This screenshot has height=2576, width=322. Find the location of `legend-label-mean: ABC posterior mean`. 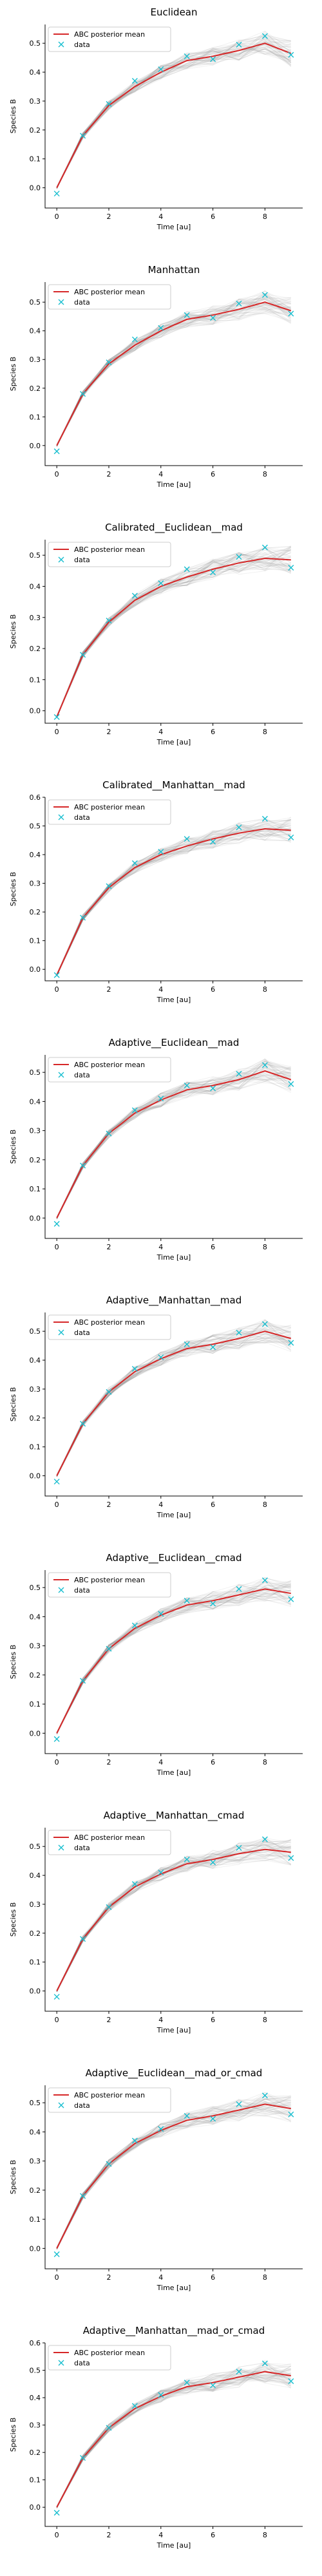

legend-label-mean: ABC posterior mean is located at coordinates (109, 549).